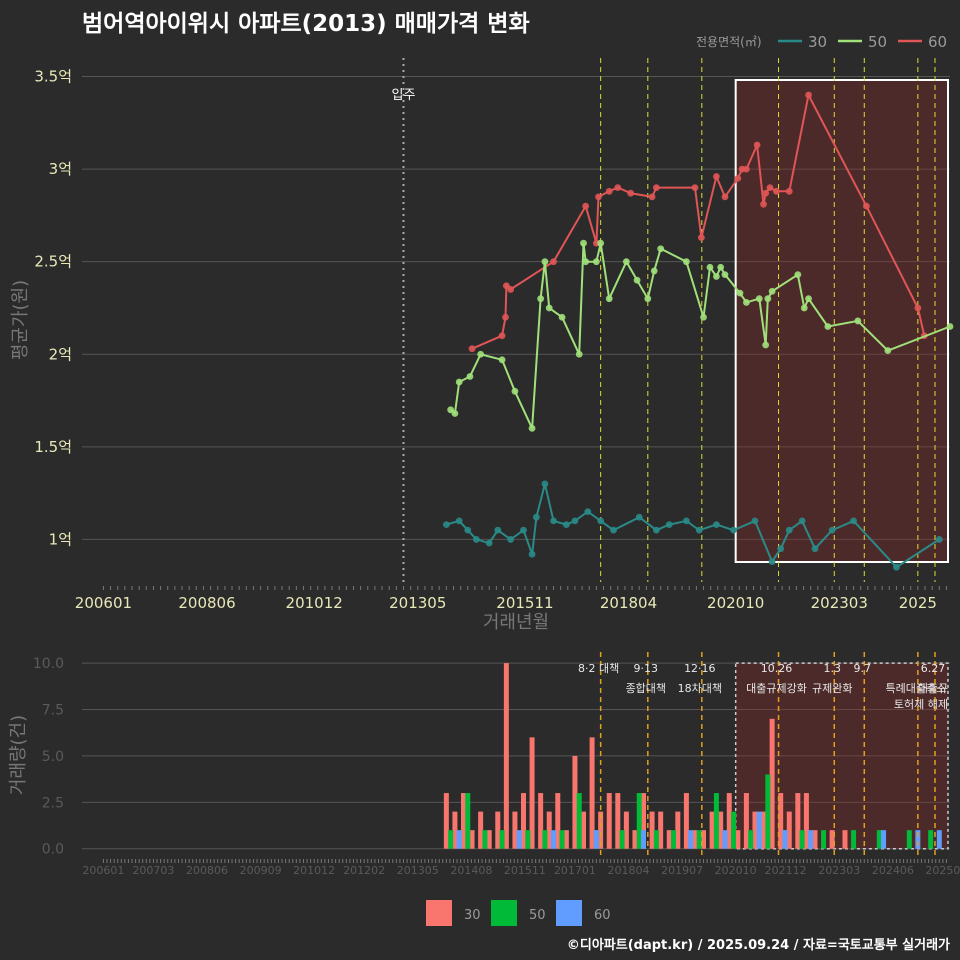 This screenshot has width=960, height=960. What do you see at coordinates (60, 539) in the screenshot?
I see `y-tick-label: 1억` at bounding box center [60, 539].